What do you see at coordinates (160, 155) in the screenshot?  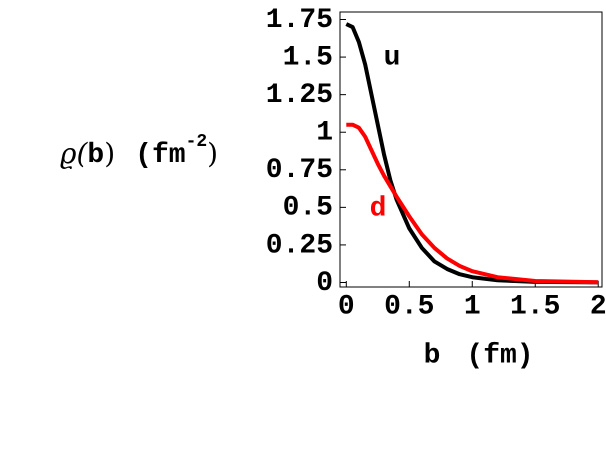 I see `y-label-part: (fm` at bounding box center [160, 155].